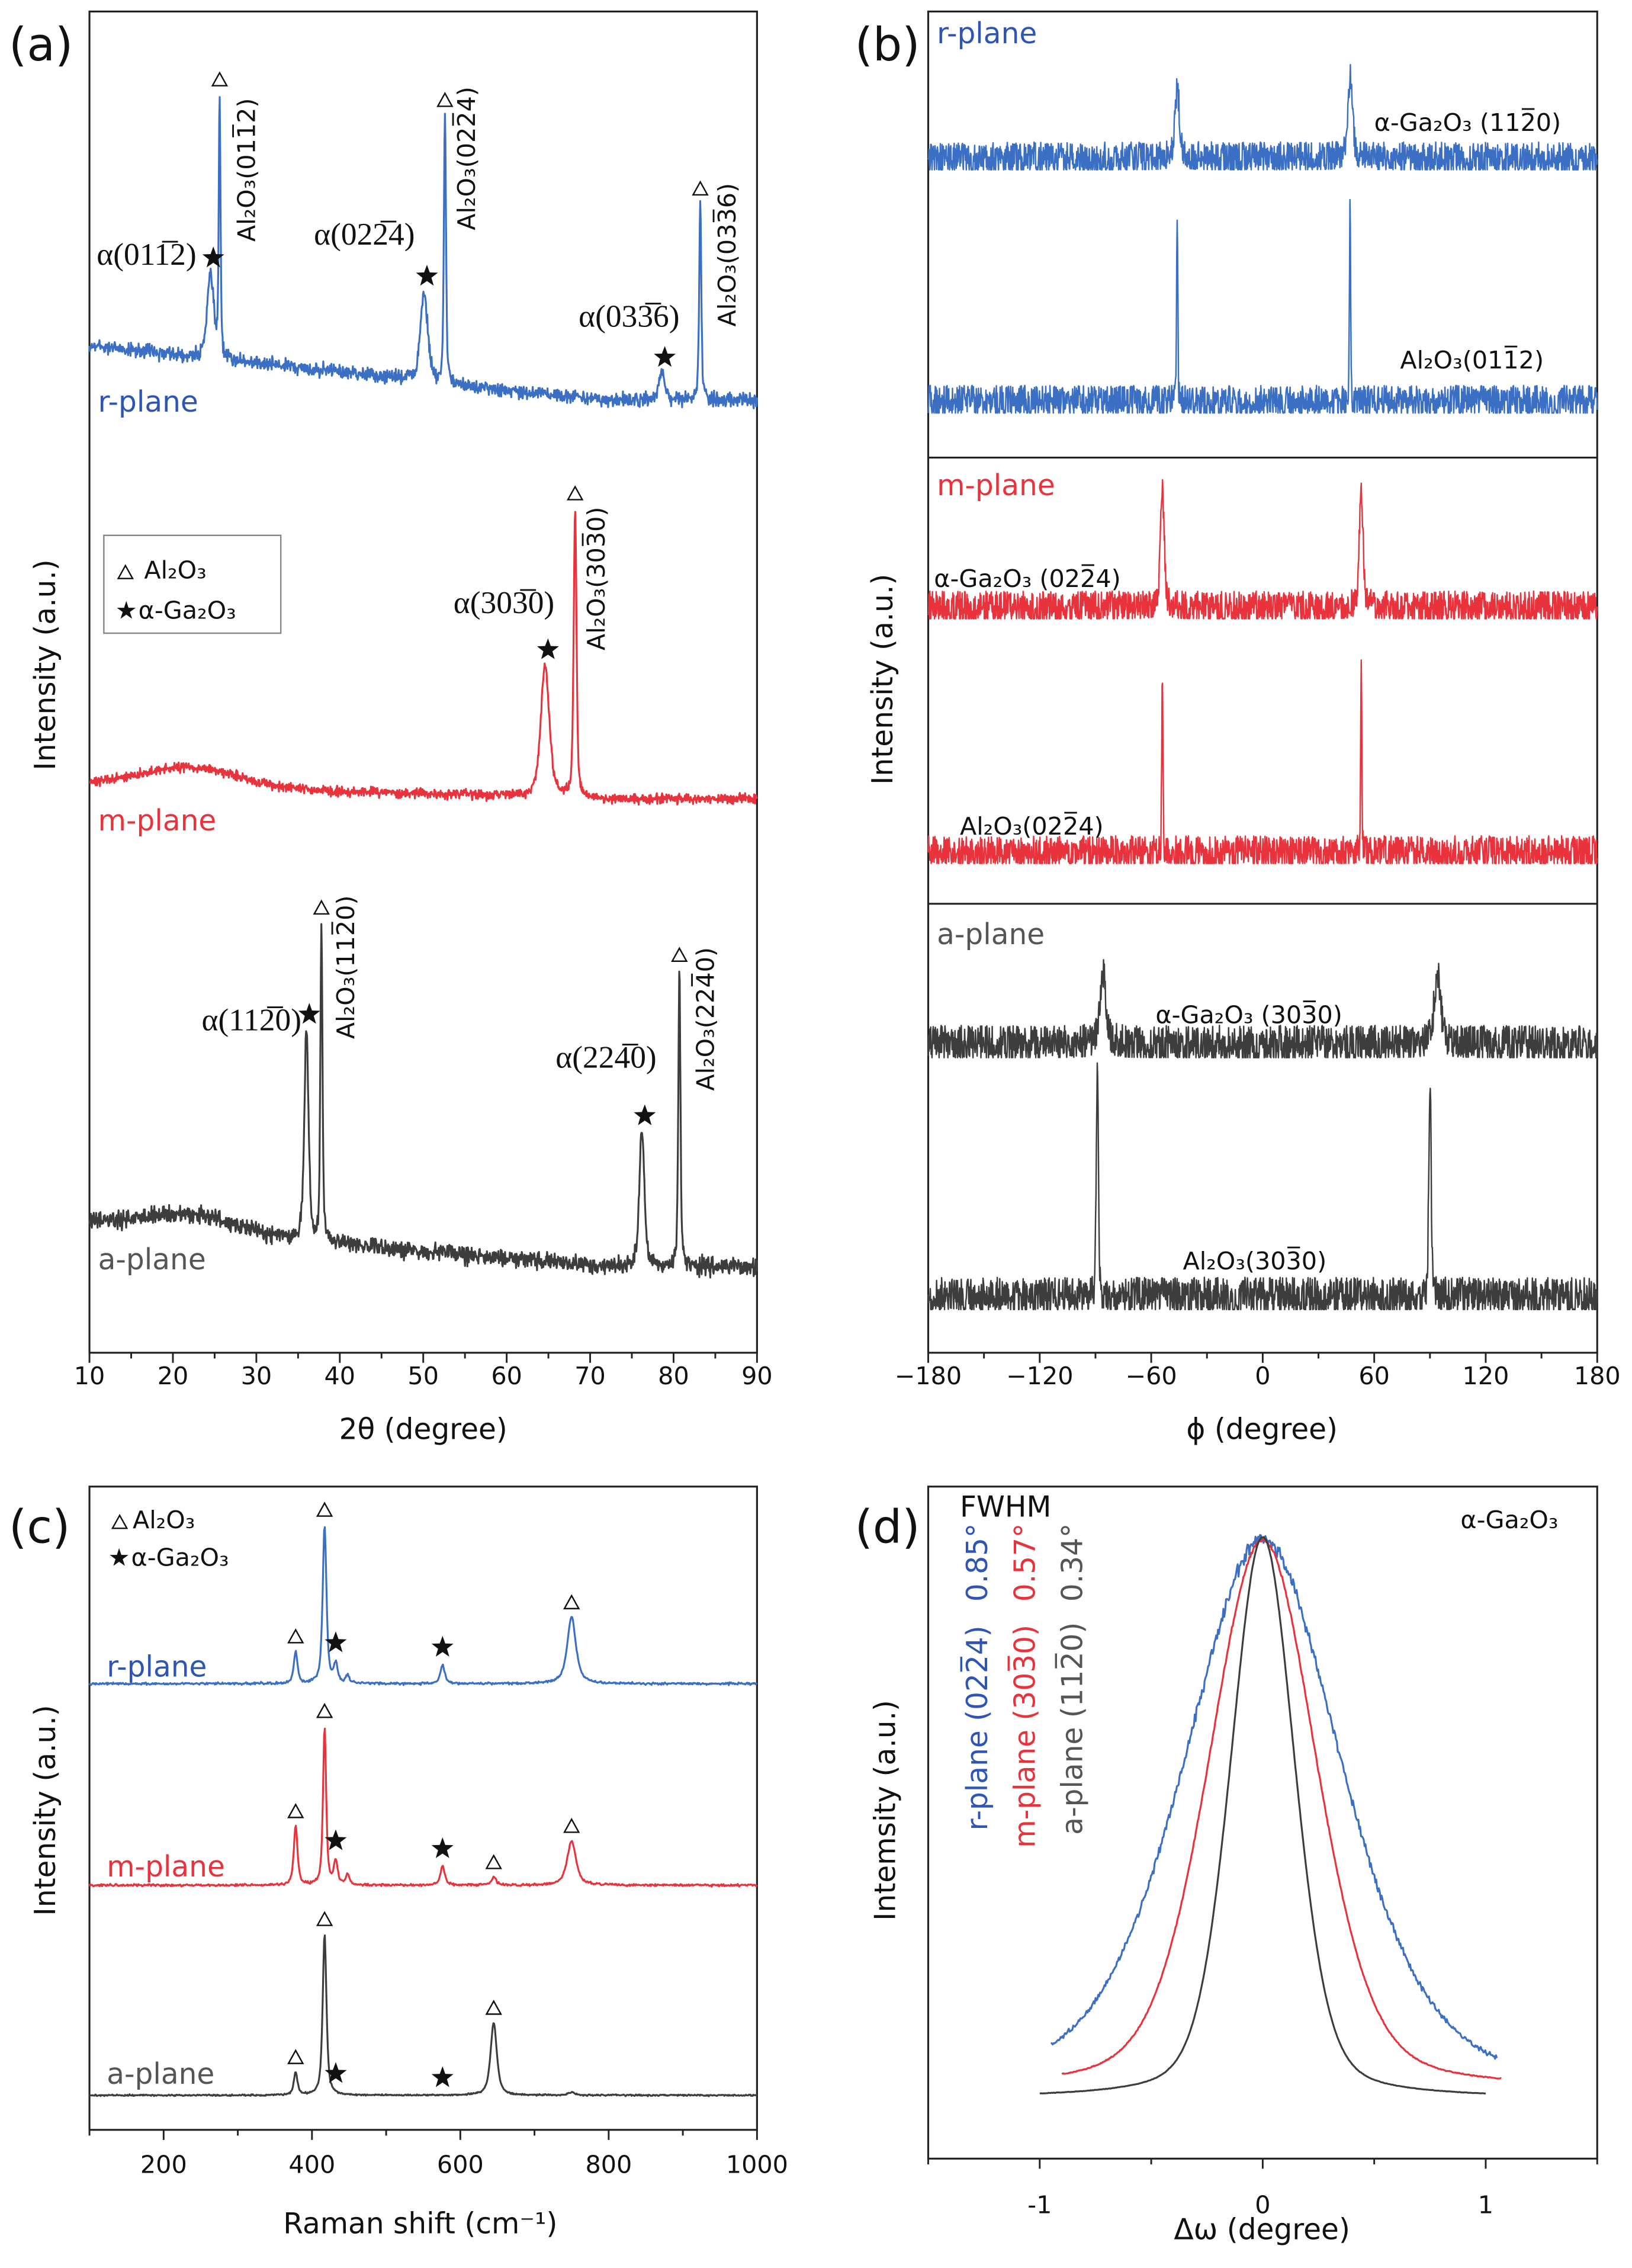 The width and height of the screenshot is (1632, 2268). I want to click on x-axis-label: ϕ (degree), so click(1262, 1429).